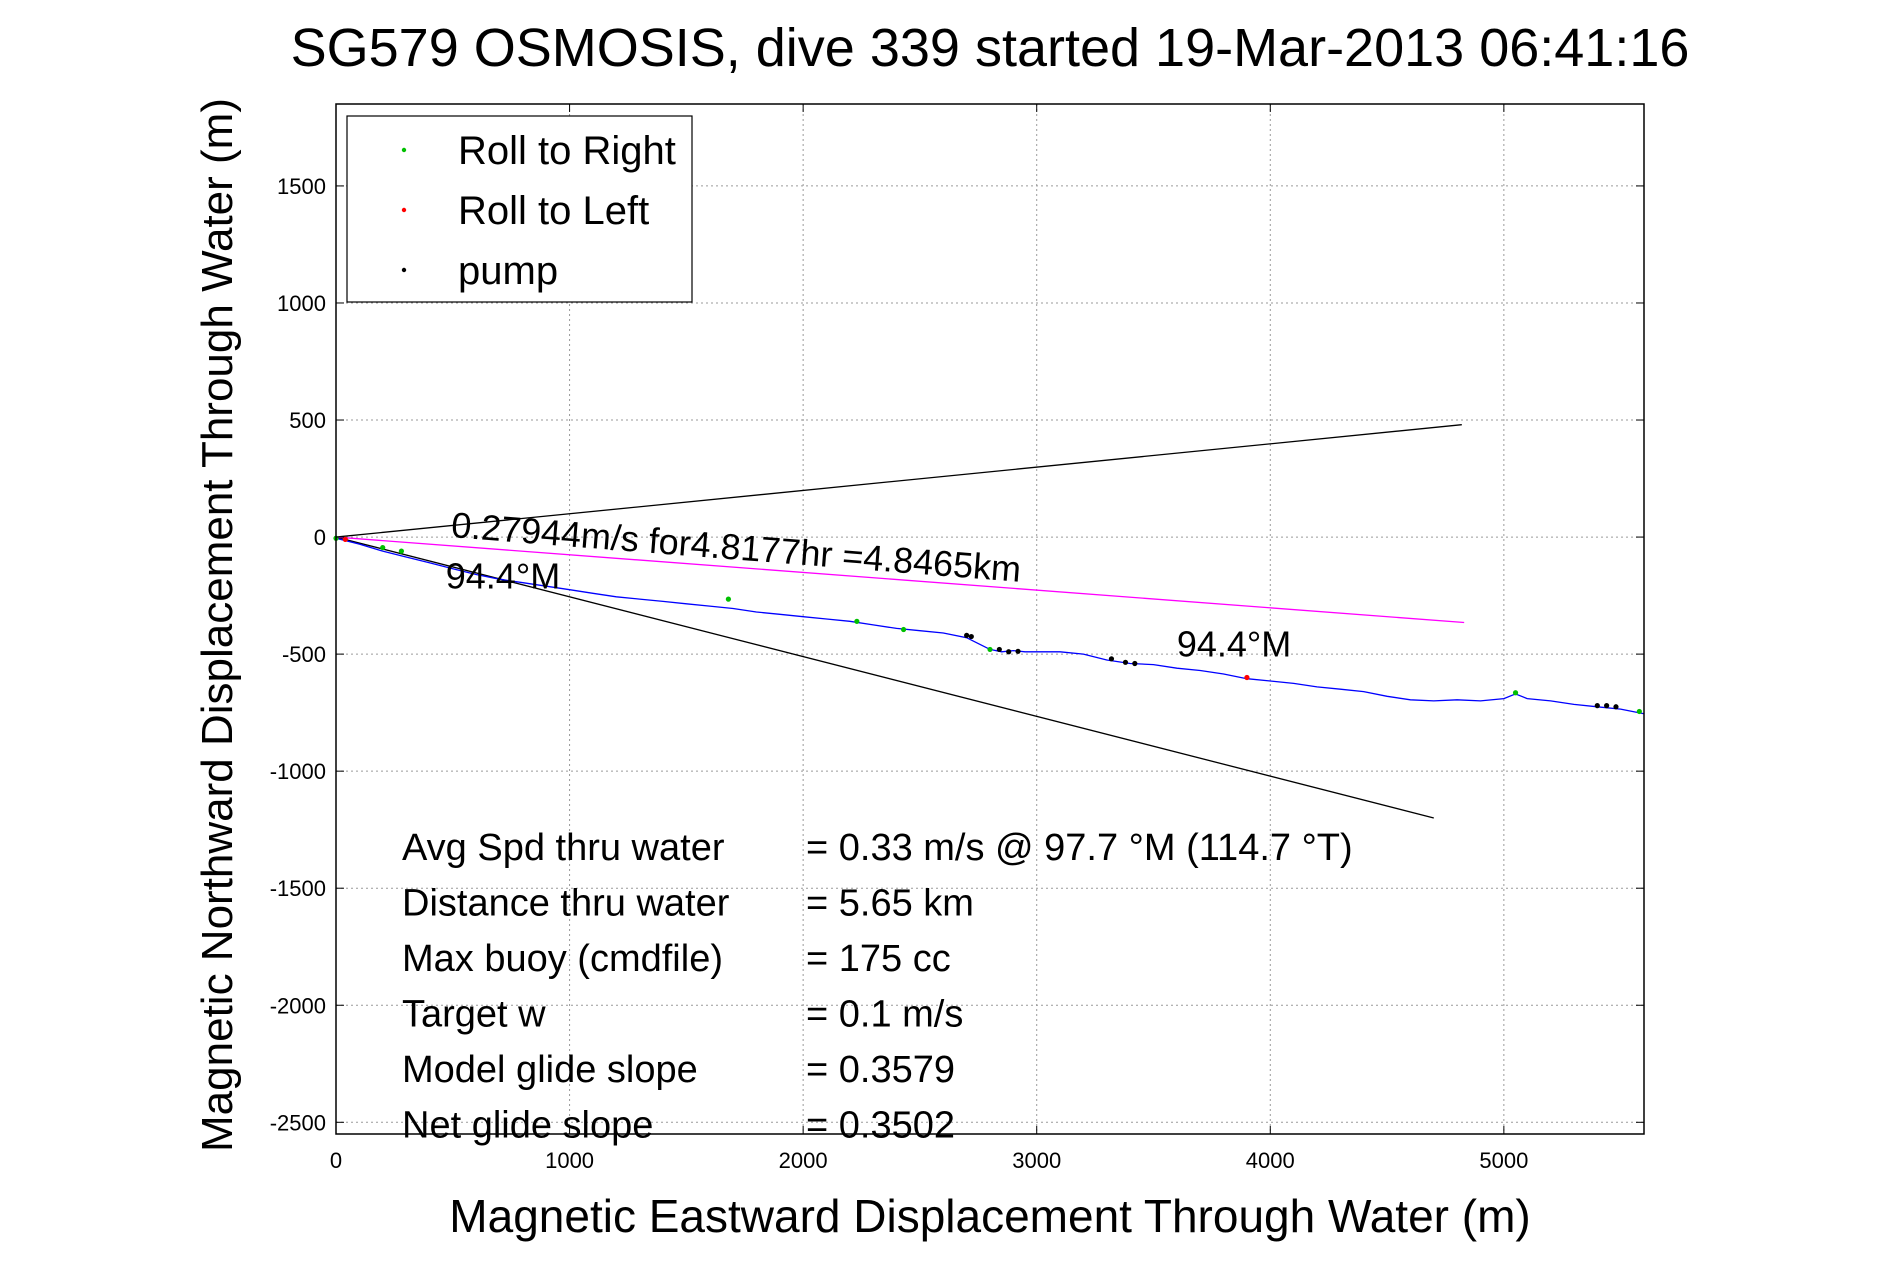 The image size is (1891, 1262). Describe the element at coordinates (550, 1070) in the screenshot. I see `stat-label: Model glide slope` at that location.